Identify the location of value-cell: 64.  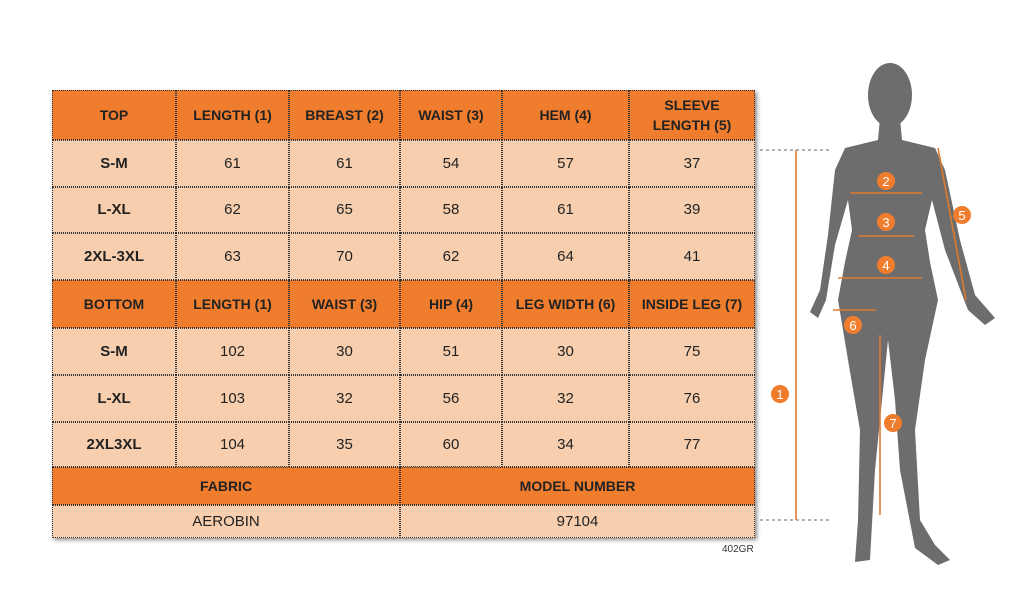
(565, 256).